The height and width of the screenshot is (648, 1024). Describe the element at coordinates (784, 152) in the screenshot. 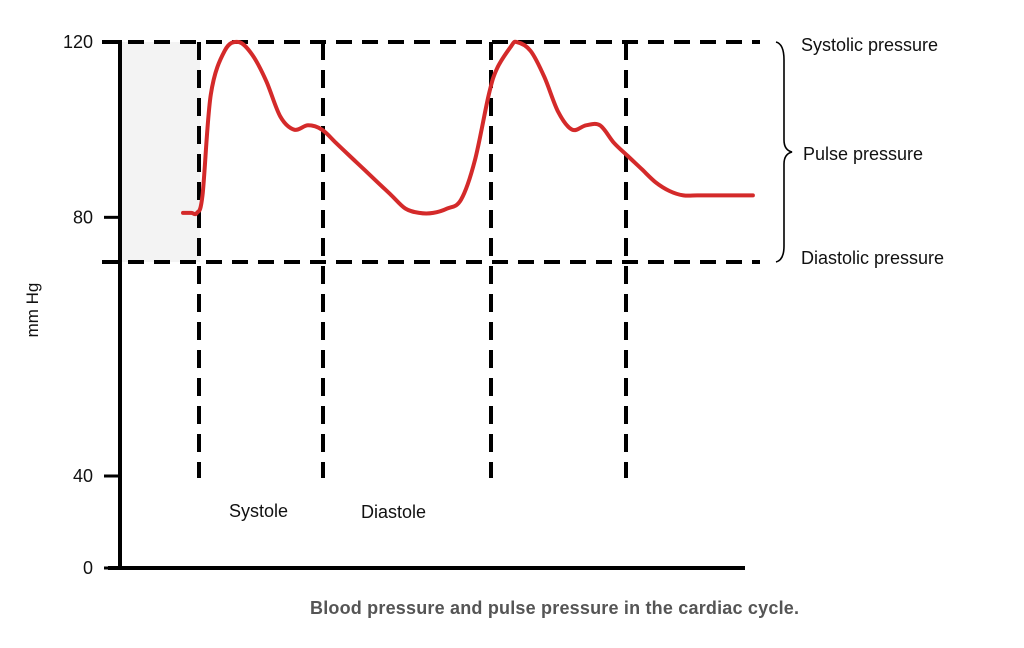

I see `pulse-pressure-brace` at that location.